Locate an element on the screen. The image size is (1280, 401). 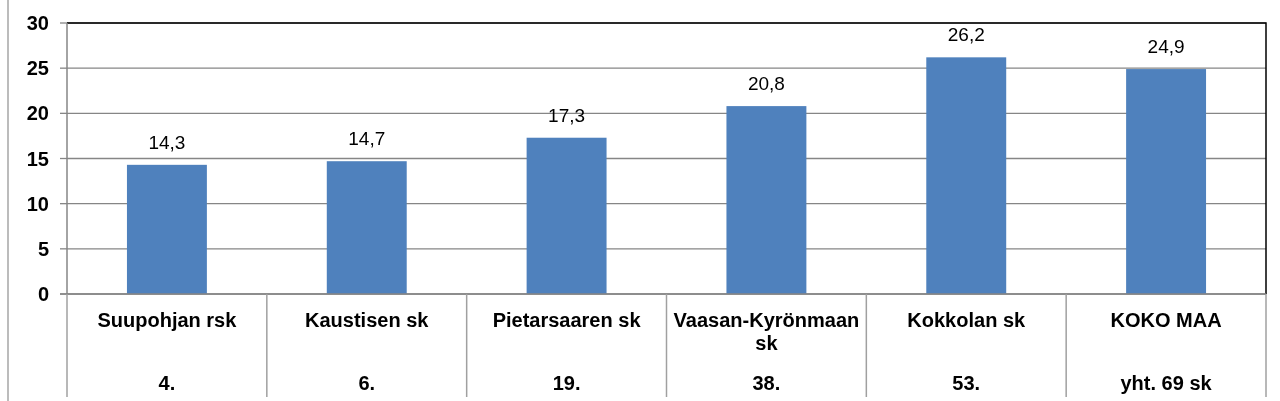
x-tick-label: Vaasan-Kyrönmaan sk is located at coordinates (766, 331).